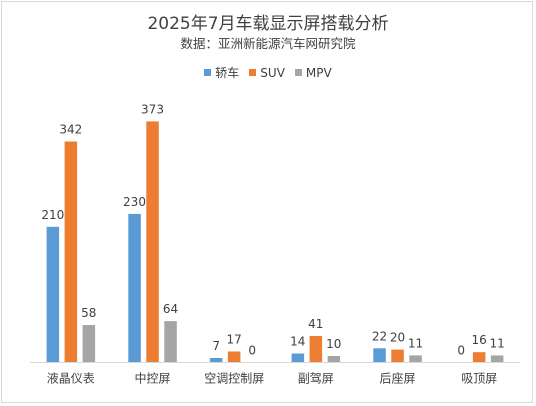 Image resolution: width=536 pixels, height=406 pixels. What do you see at coordinates (170, 309) in the screenshot?
I see `data-label-mpv-1: 64` at bounding box center [170, 309].